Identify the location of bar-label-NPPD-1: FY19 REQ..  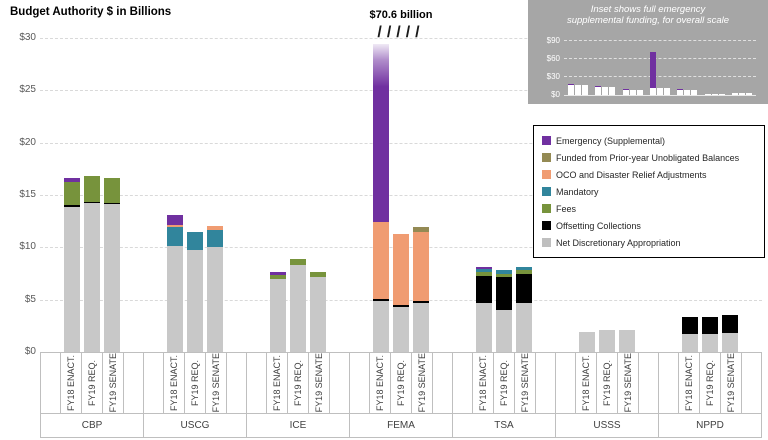
(710, 382).